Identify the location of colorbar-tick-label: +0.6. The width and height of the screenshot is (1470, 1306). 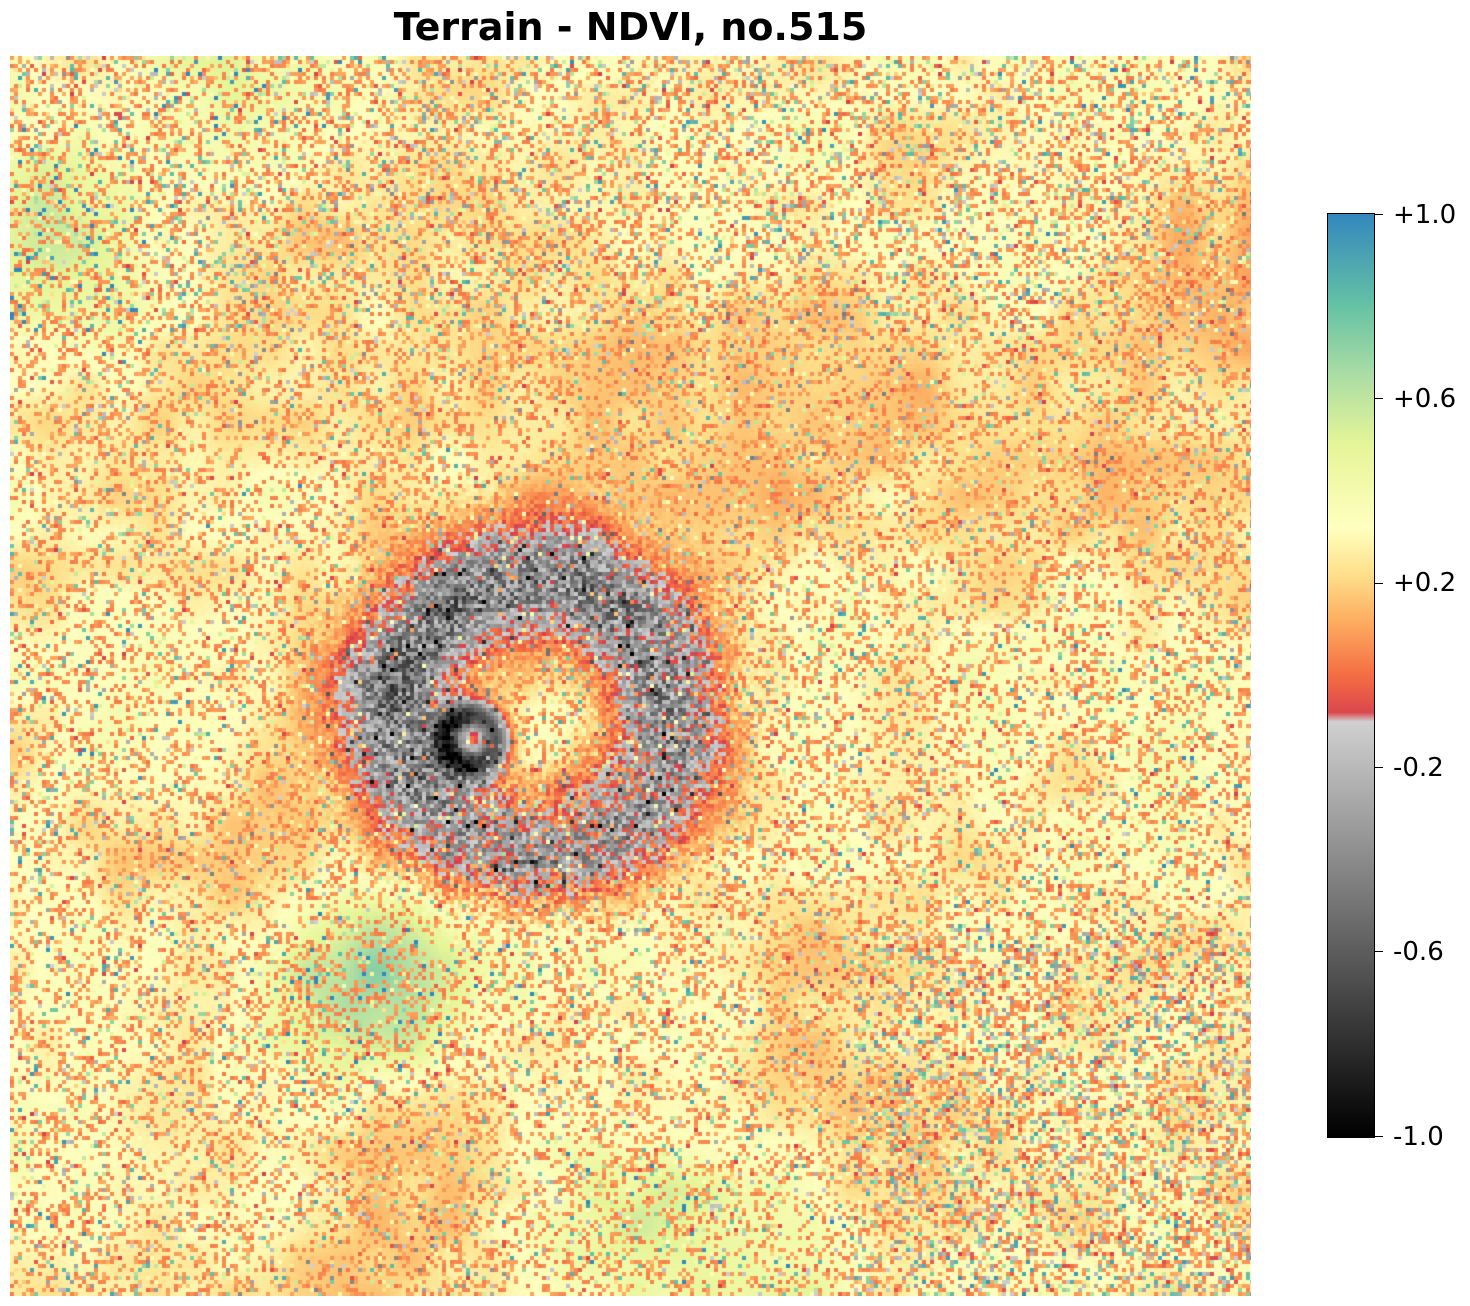
(1425, 398).